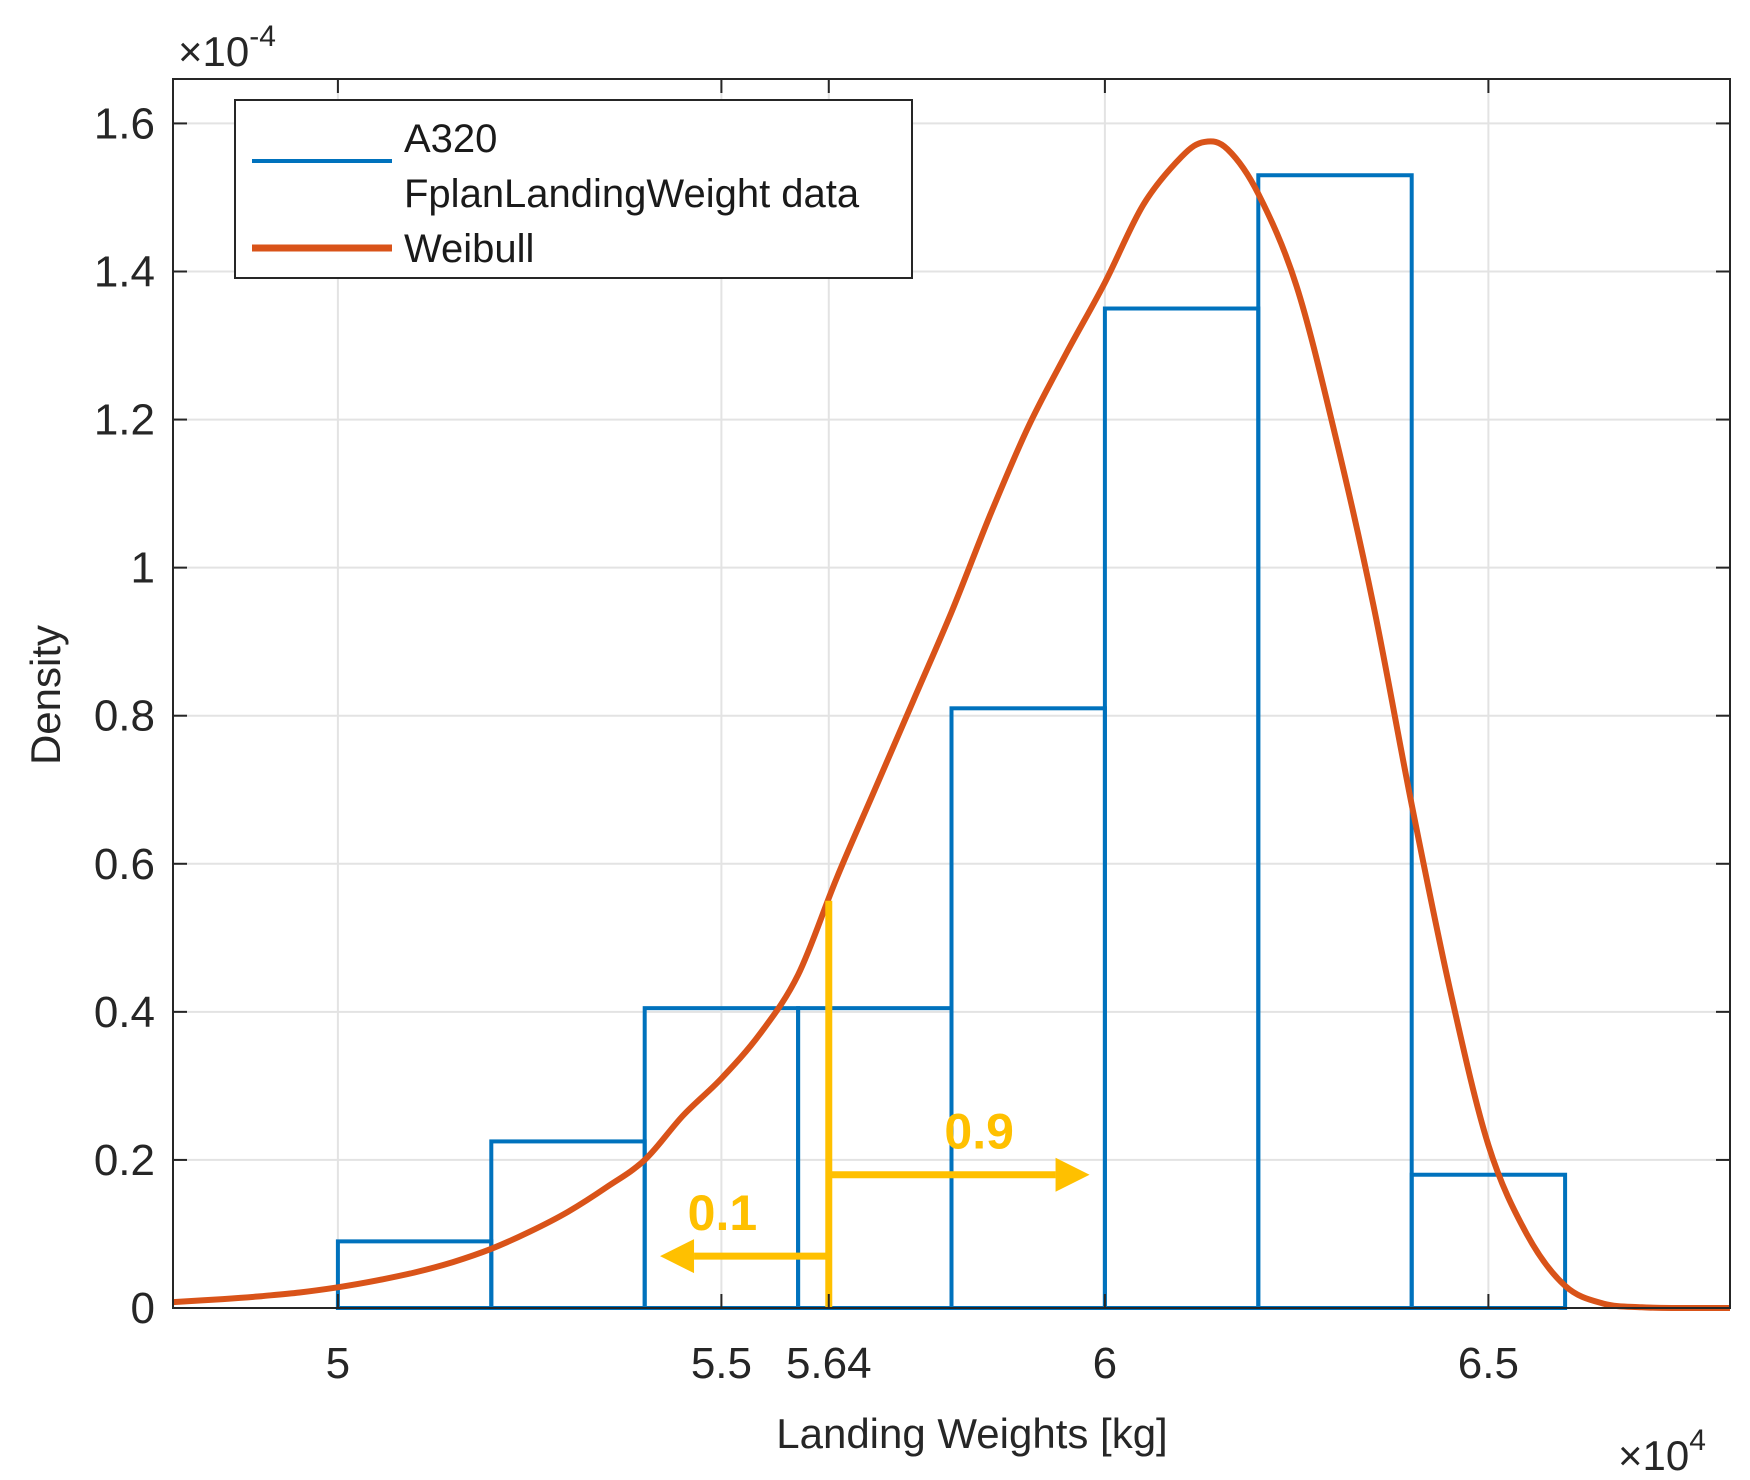 The width and height of the screenshot is (1750, 1480). Describe the element at coordinates (1488, 1363) in the screenshot. I see `x-tick-label: 6.5` at that location.